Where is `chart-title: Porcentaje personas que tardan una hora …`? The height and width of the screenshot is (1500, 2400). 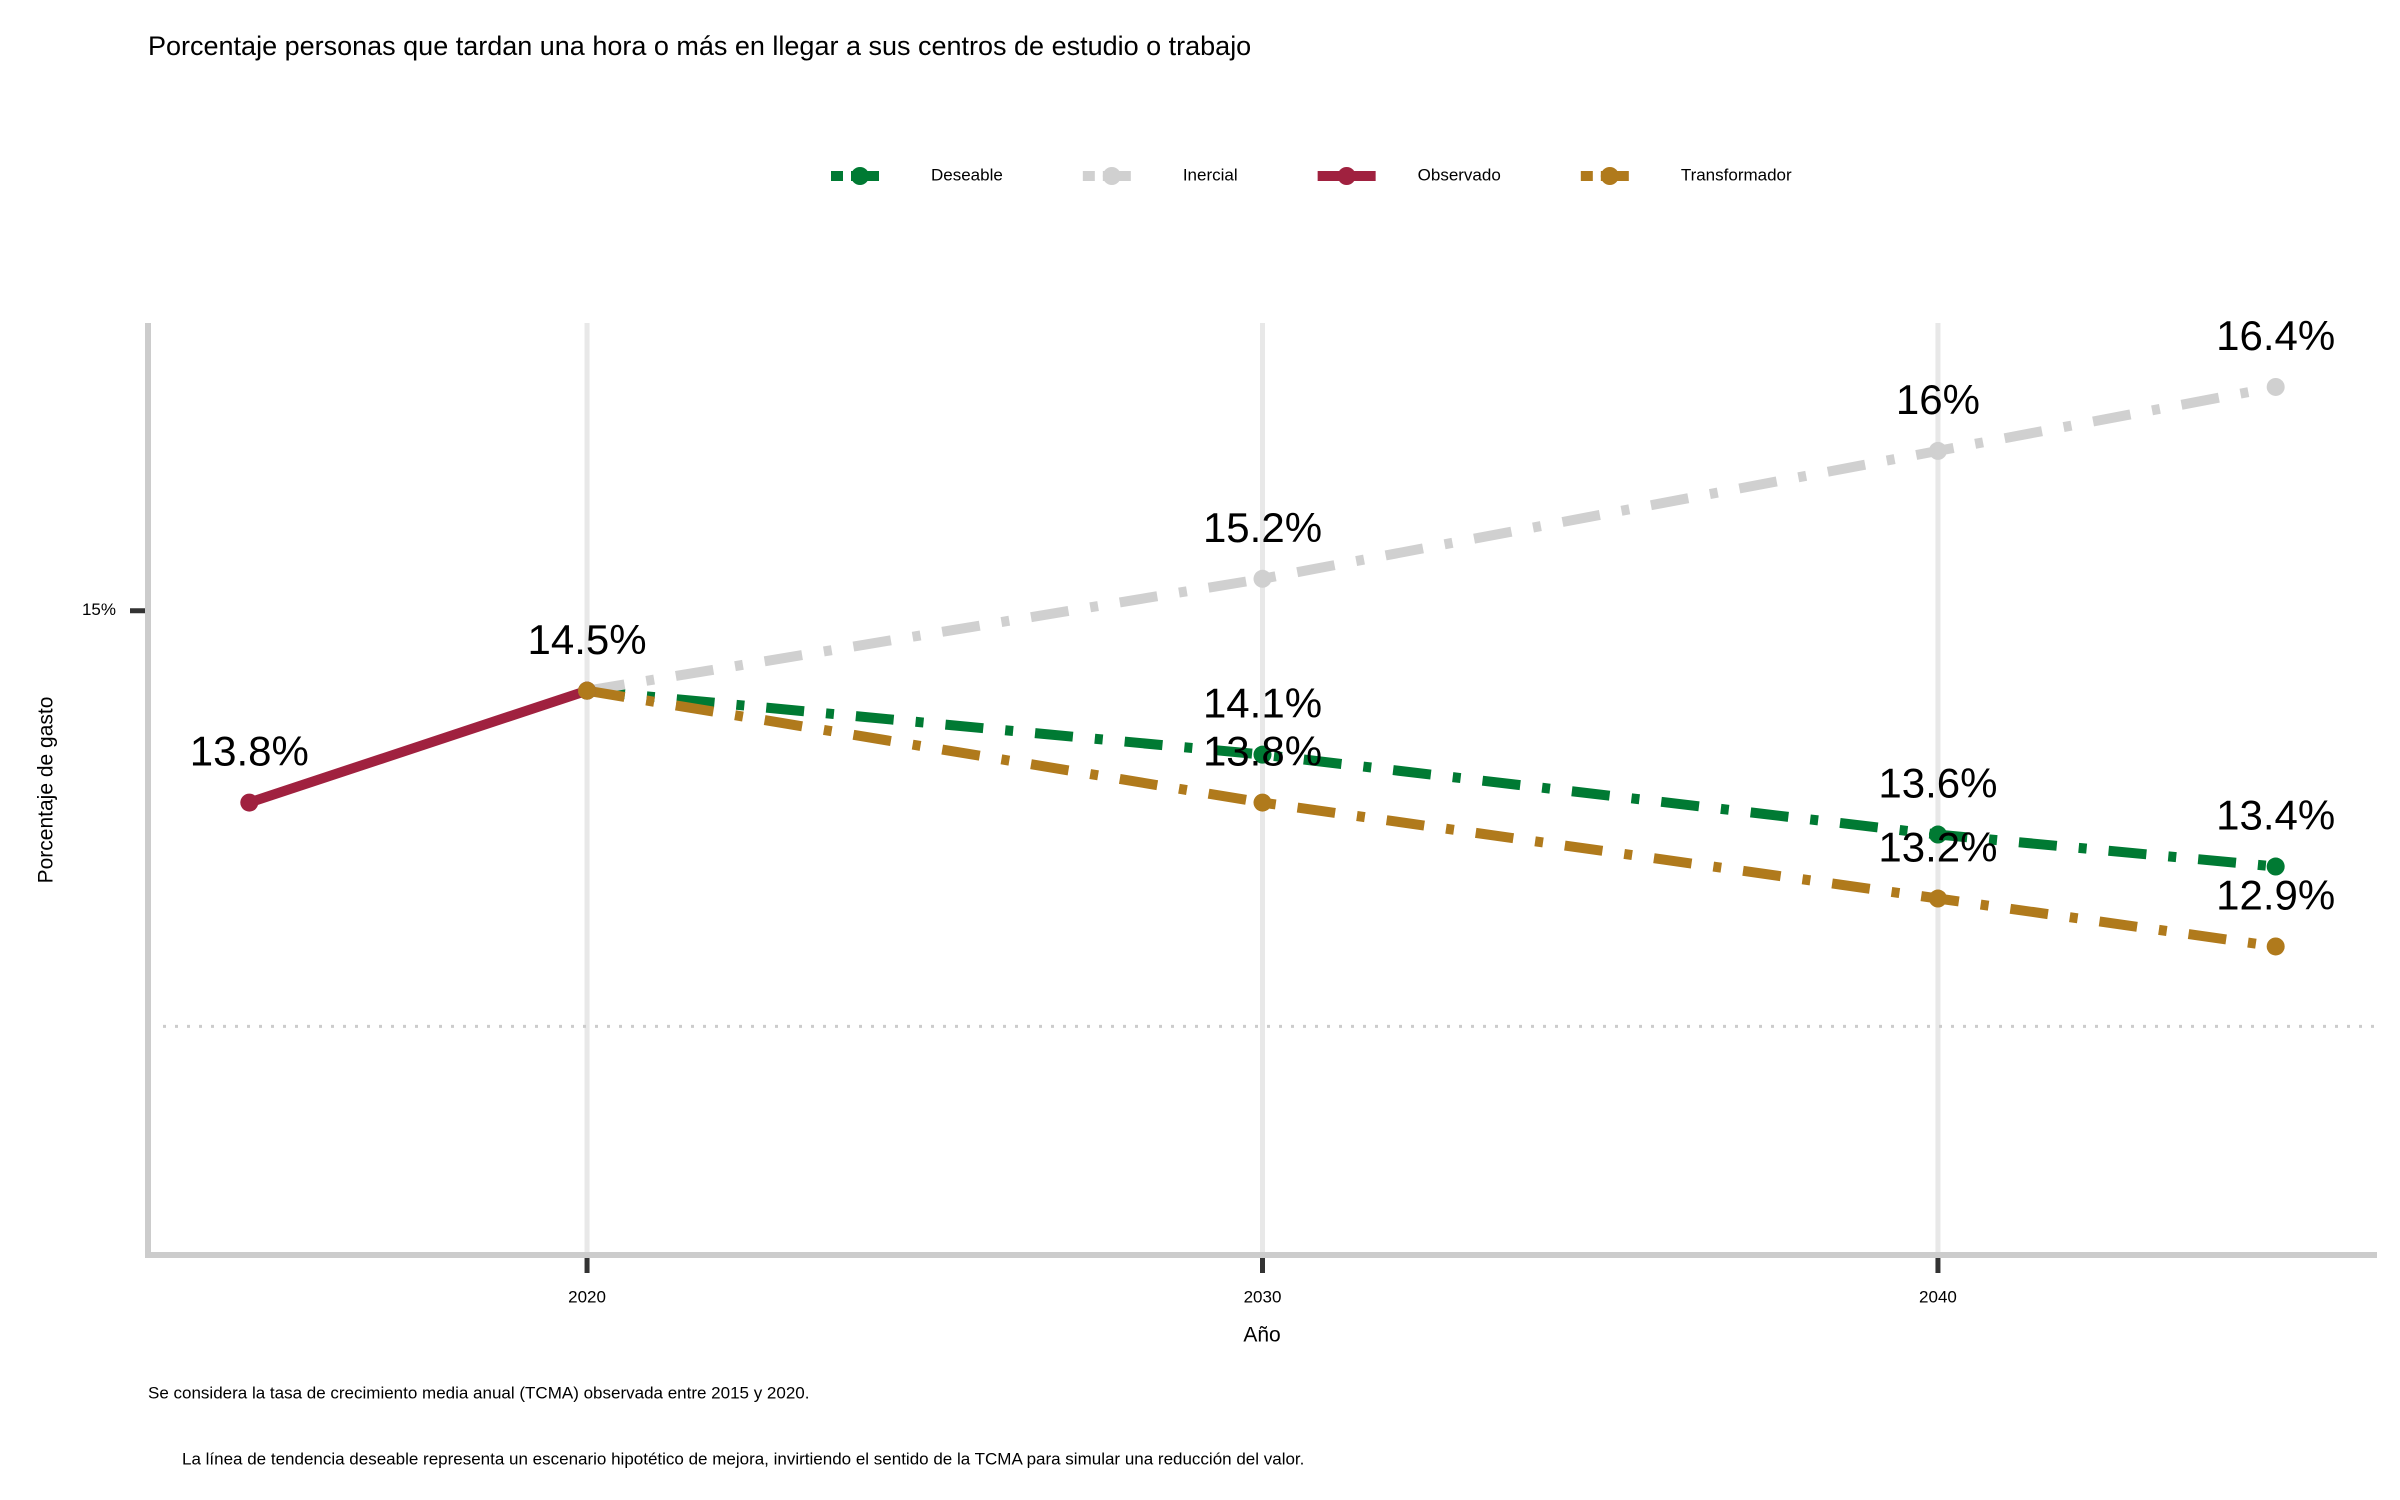
chart-title: Porcentaje personas que tardan una hora … is located at coordinates (699, 46).